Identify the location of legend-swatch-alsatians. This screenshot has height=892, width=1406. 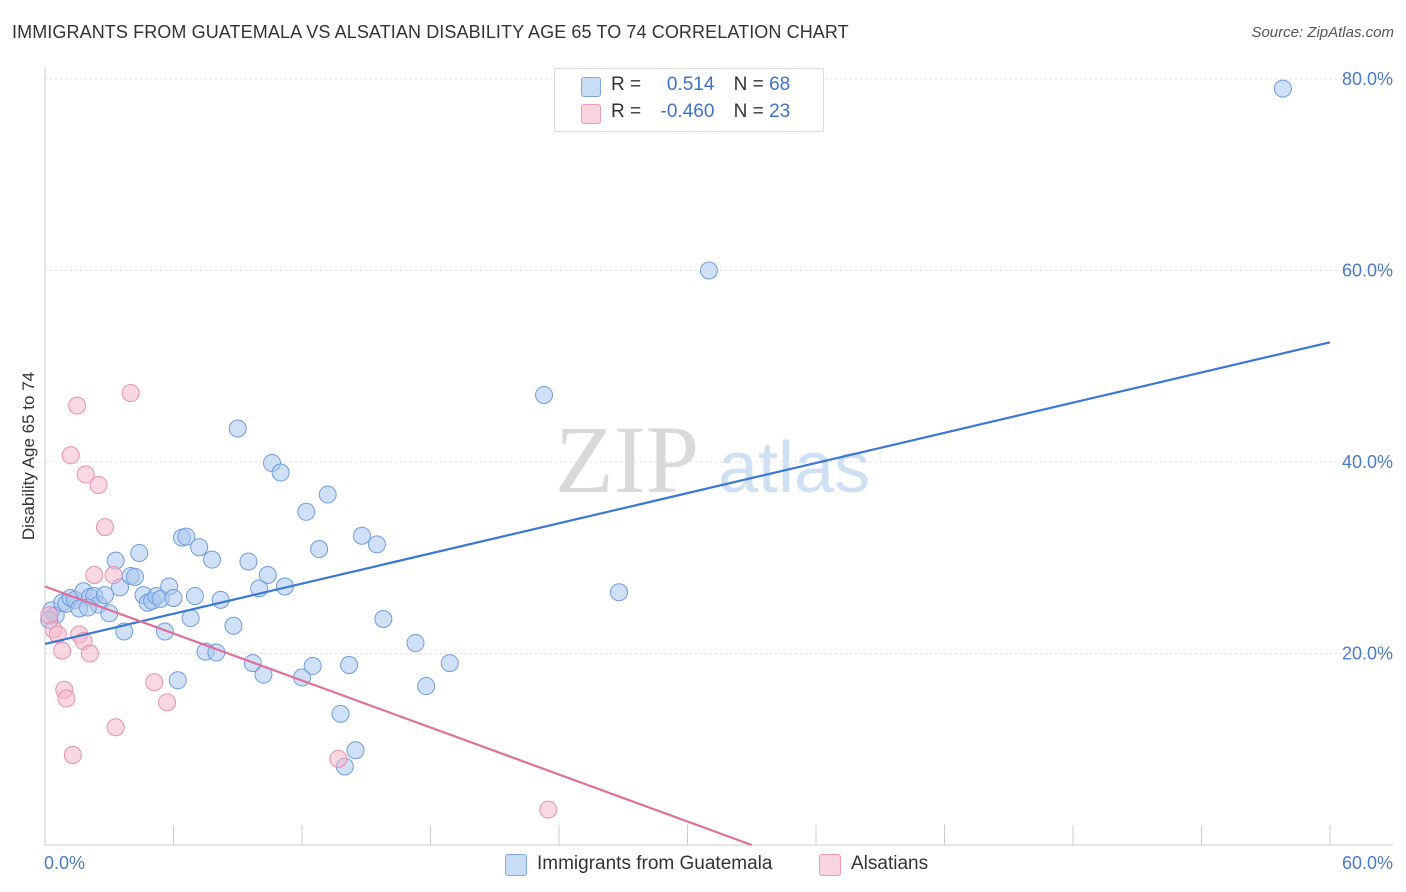
(591, 114).